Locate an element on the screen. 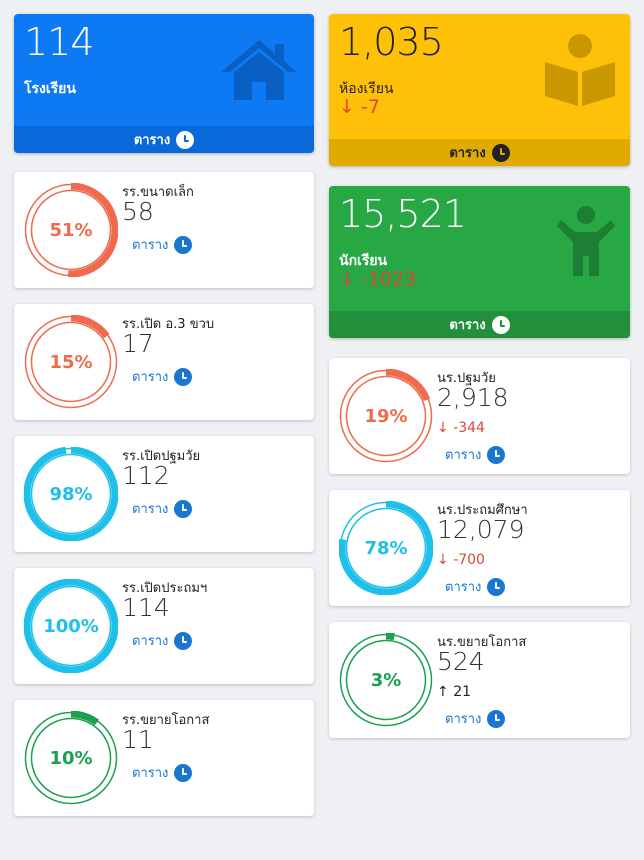 The height and width of the screenshot is (860, 644). classrooms-delta: ↓ -7 is located at coordinates (359, 107).